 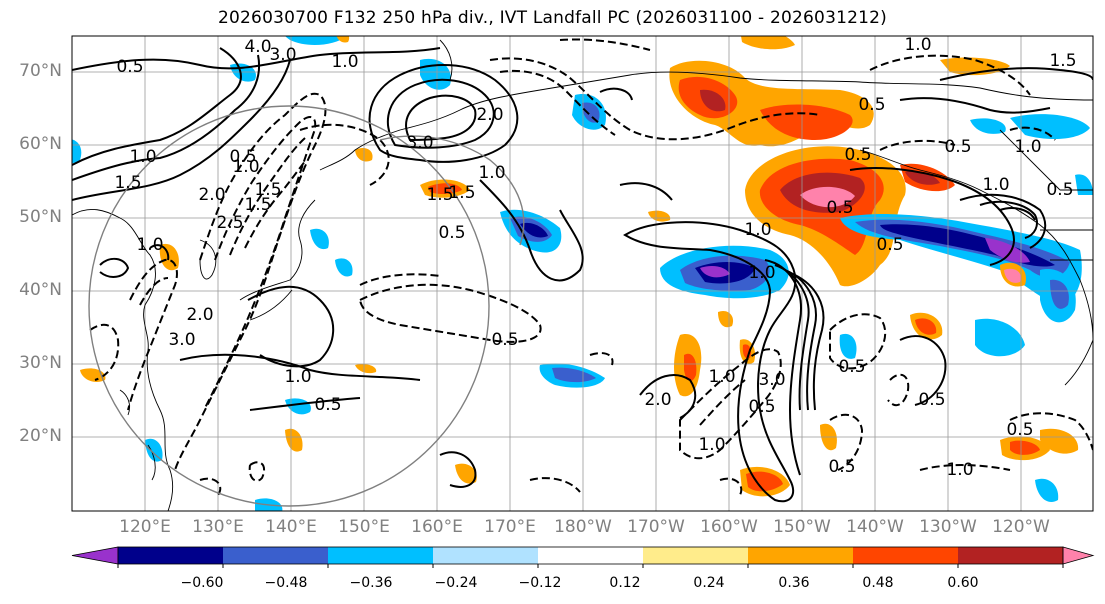 What do you see at coordinates (948, 527) in the screenshot?
I see `lon-label: 130°W` at bounding box center [948, 527].